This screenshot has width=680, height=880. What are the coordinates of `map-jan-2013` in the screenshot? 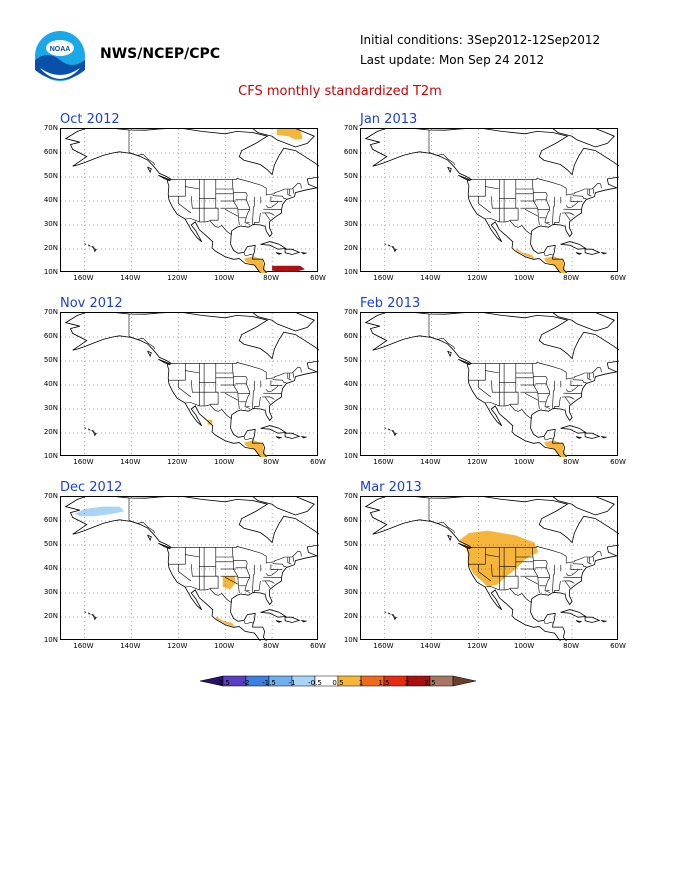 It's located at (489, 200).